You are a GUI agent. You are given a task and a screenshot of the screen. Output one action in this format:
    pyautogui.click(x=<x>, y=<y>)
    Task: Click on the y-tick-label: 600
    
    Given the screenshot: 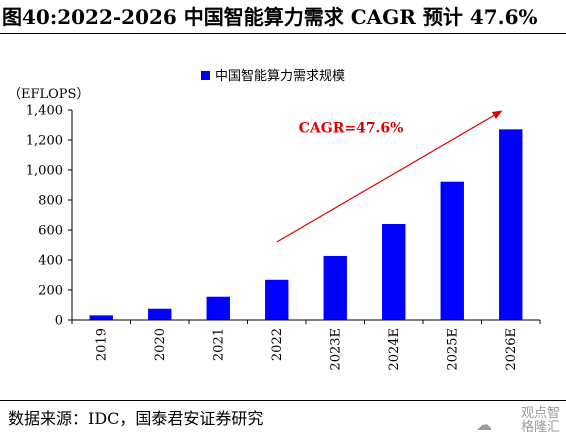 What is the action you would take?
    pyautogui.click(x=50, y=231)
    